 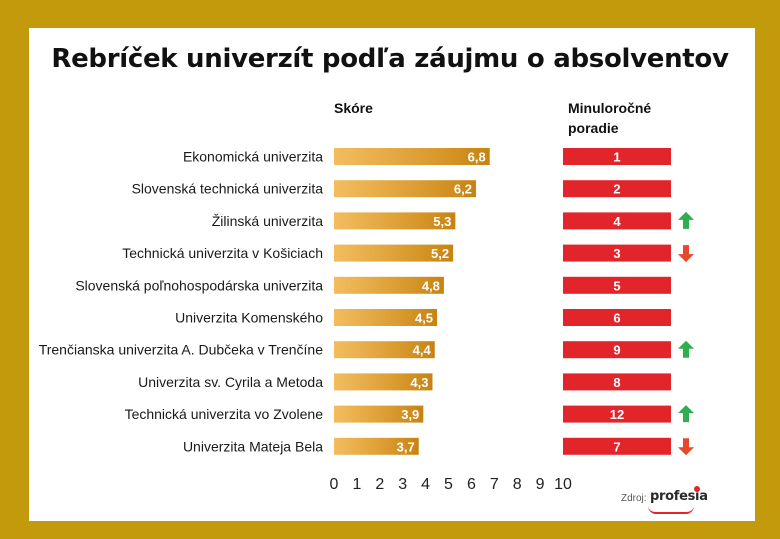 I want to click on source-label: Zdroj:, so click(x=634, y=498).